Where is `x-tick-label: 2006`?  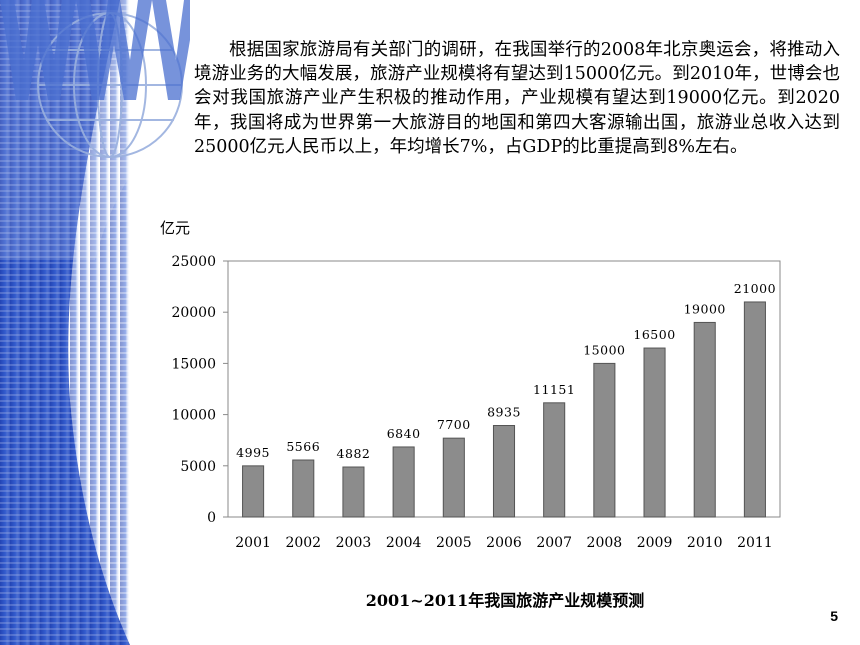 x-tick-label: 2006 is located at coordinates (504, 543).